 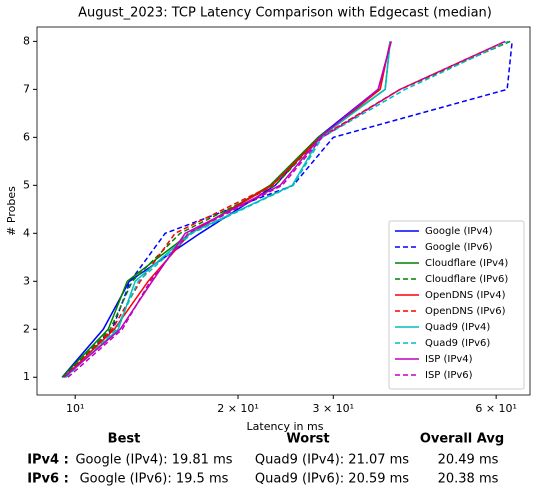 What do you see at coordinates (26, 376) in the screenshot?
I see `y-tick-label: 1` at bounding box center [26, 376].